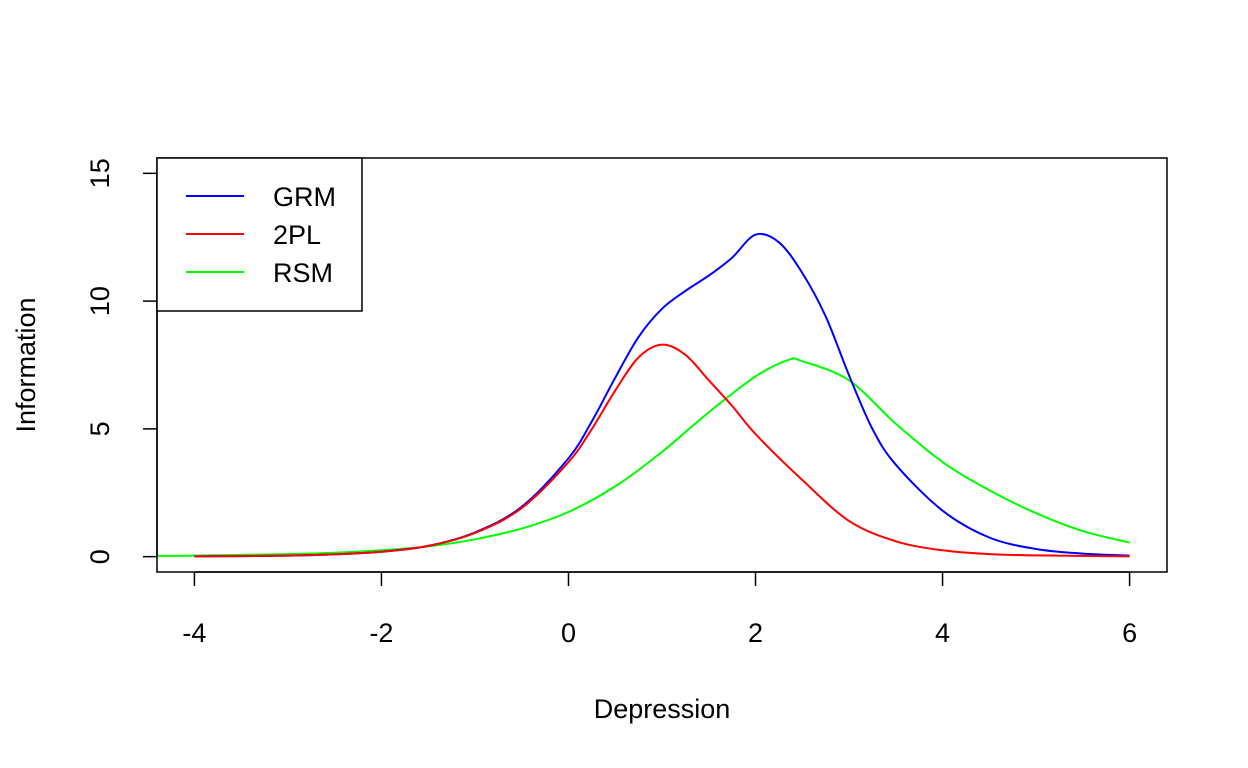  What do you see at coordinates (662, 709) in the screenshot?
I see `x-axis-title: Depression` at bounding box center [662, 709].